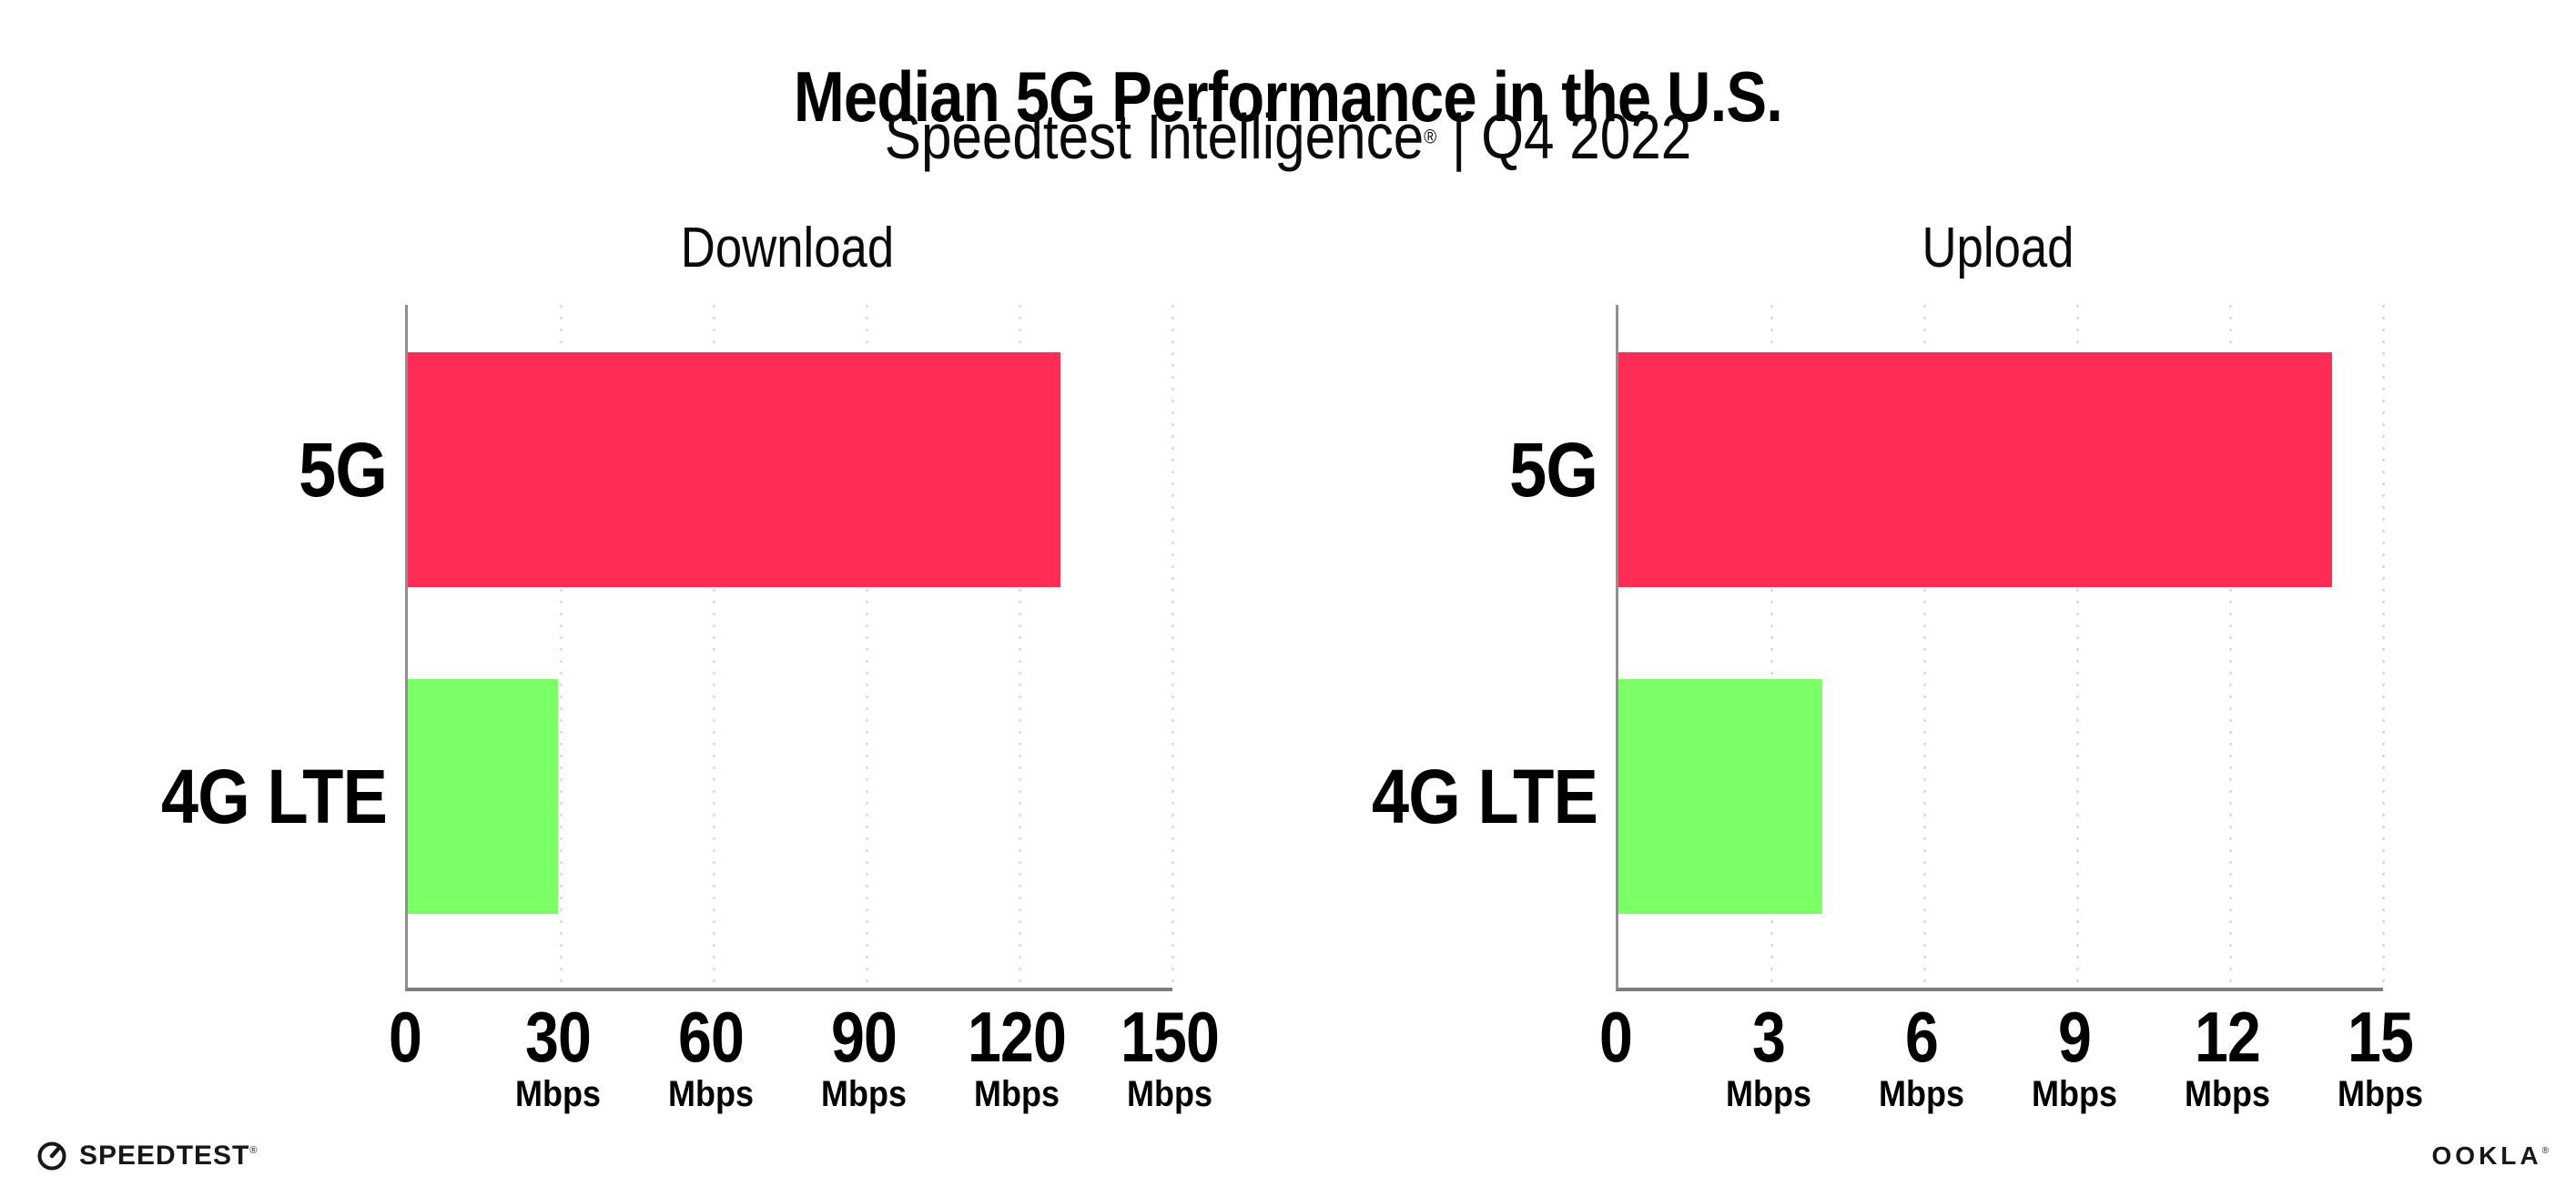  What do you see at coordinates (1768, 1037) in the screenshot?
I see `upload-tick-label-3: 3` at bounding box center [1768, 1037].